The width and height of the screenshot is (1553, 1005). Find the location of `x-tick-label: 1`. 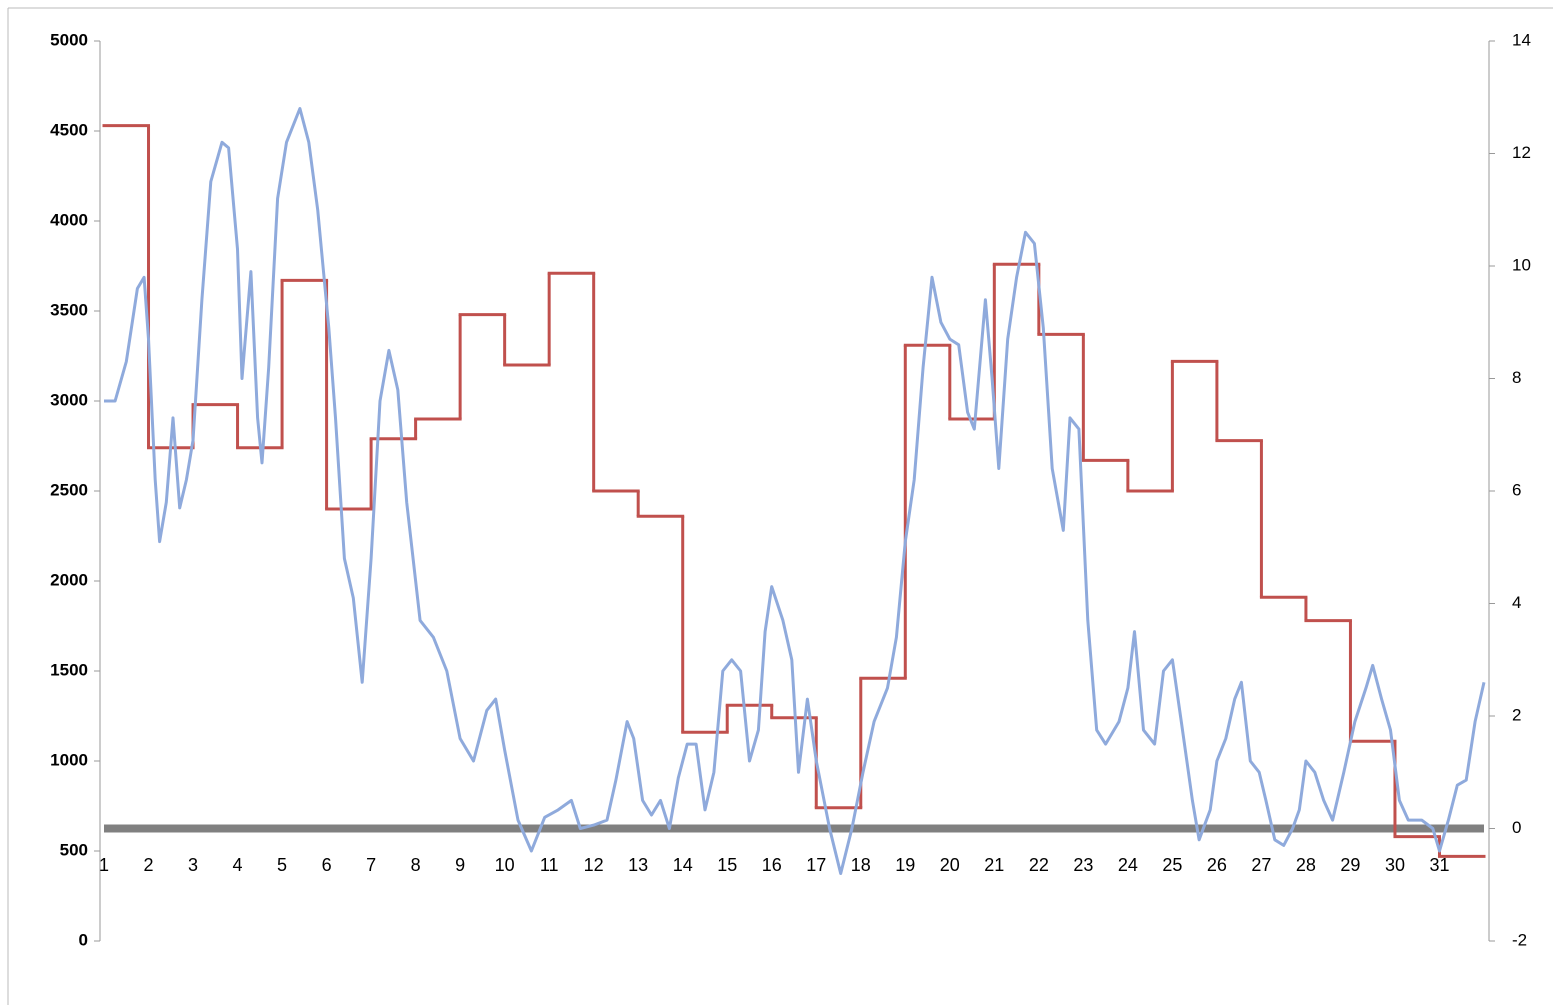

x-tick-label: 1 is located at coordinates (104, 865).